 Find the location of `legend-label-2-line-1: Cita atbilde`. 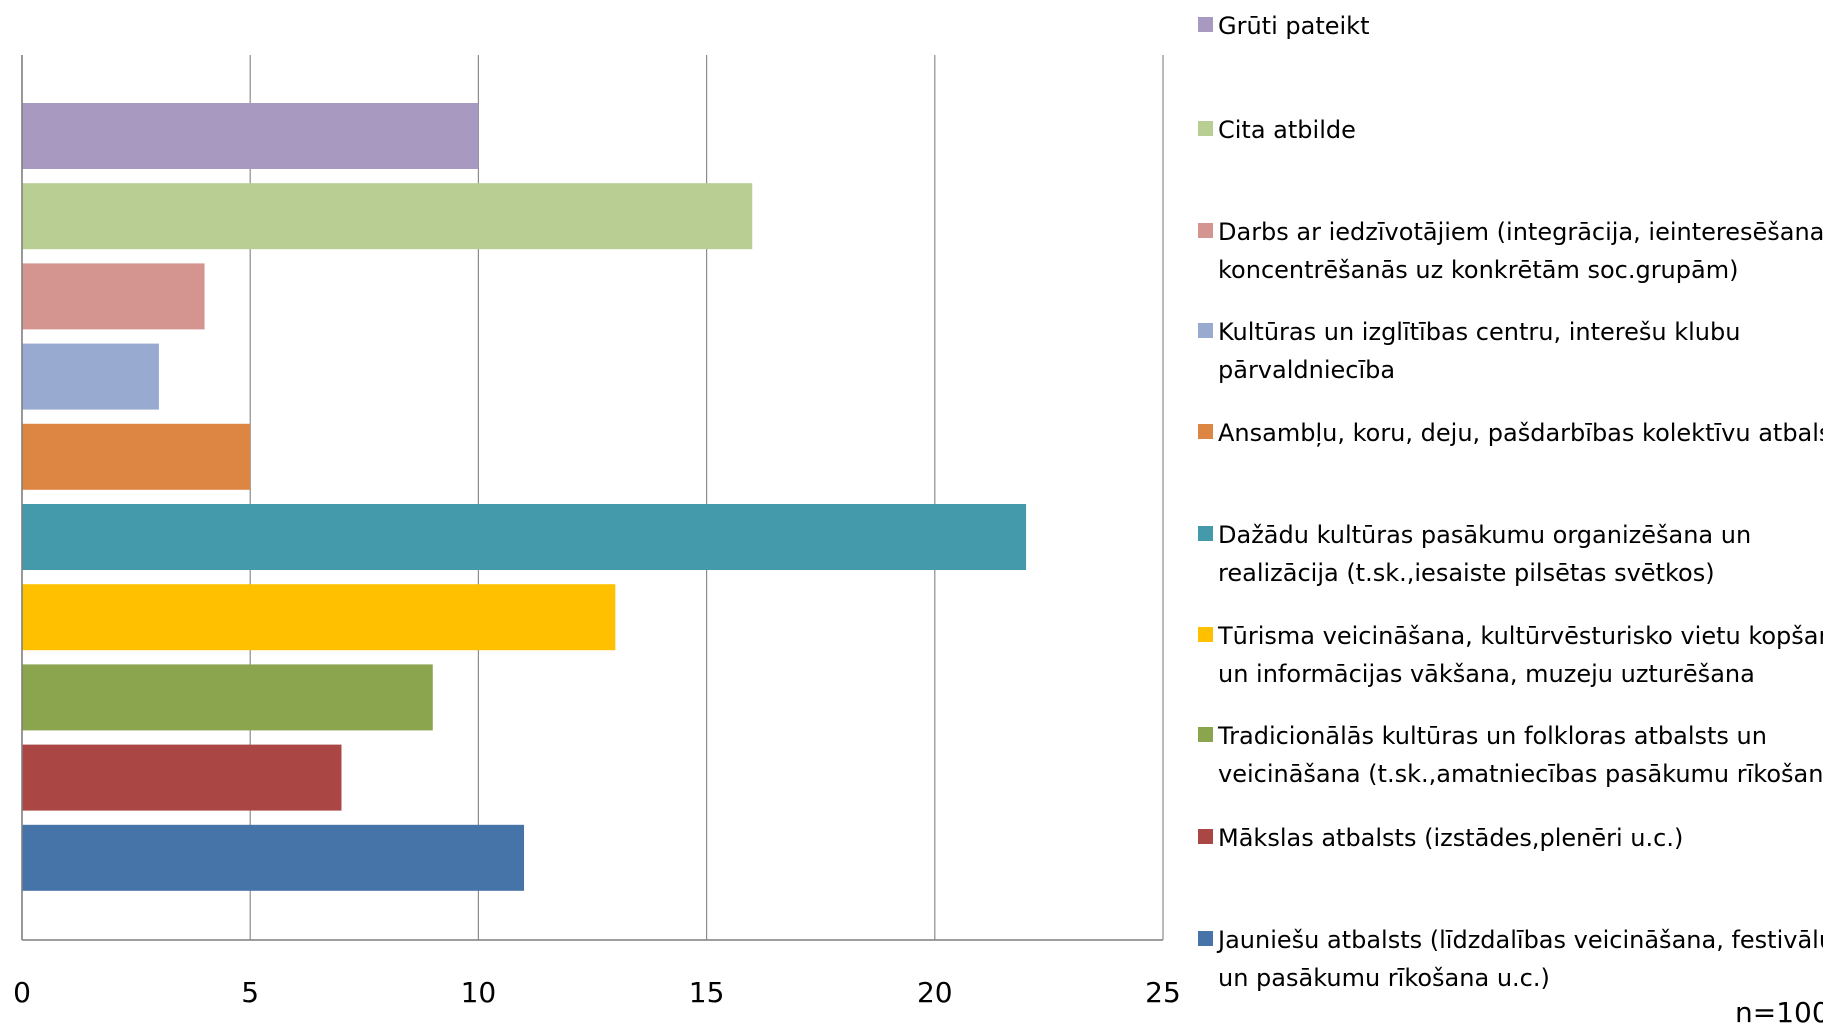

legend-label-2-line-1: Cita atbilde is located at coordinates (1287, 130).